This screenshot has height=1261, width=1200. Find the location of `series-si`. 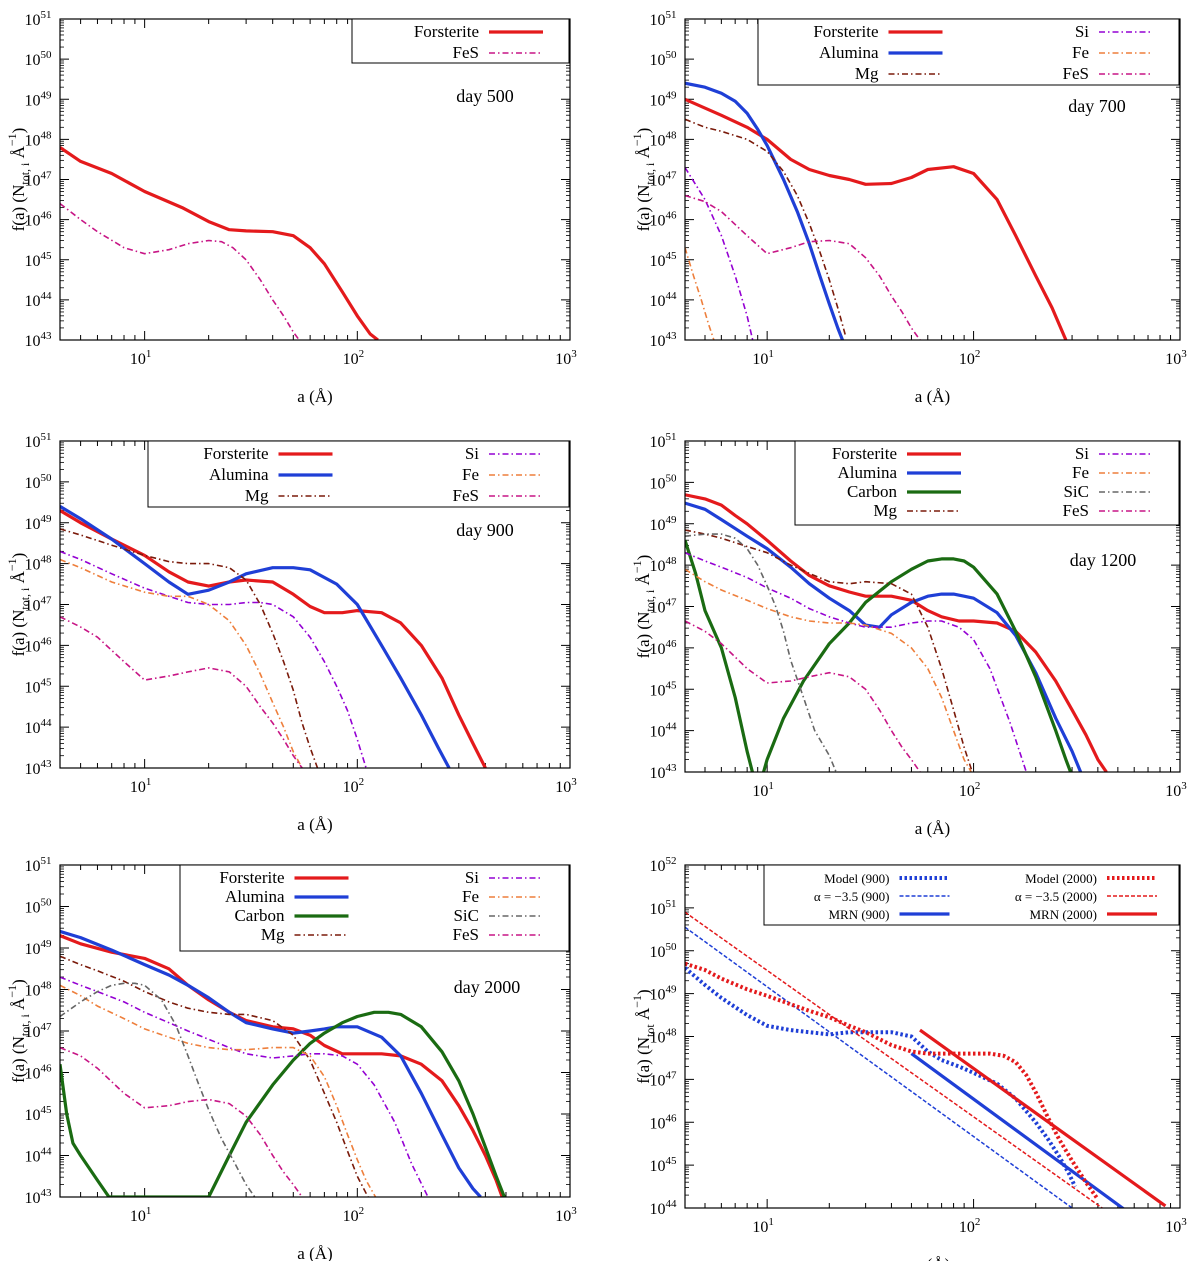

series-si is located at coordinates (244, 1086).